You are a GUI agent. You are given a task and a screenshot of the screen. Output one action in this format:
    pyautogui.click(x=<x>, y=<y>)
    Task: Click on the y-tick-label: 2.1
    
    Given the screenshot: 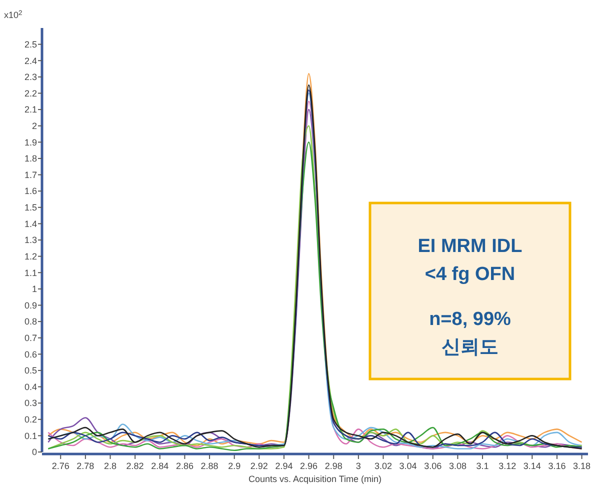 What is the action you would take?
    pyautogui.click(x=30, y=109)
    